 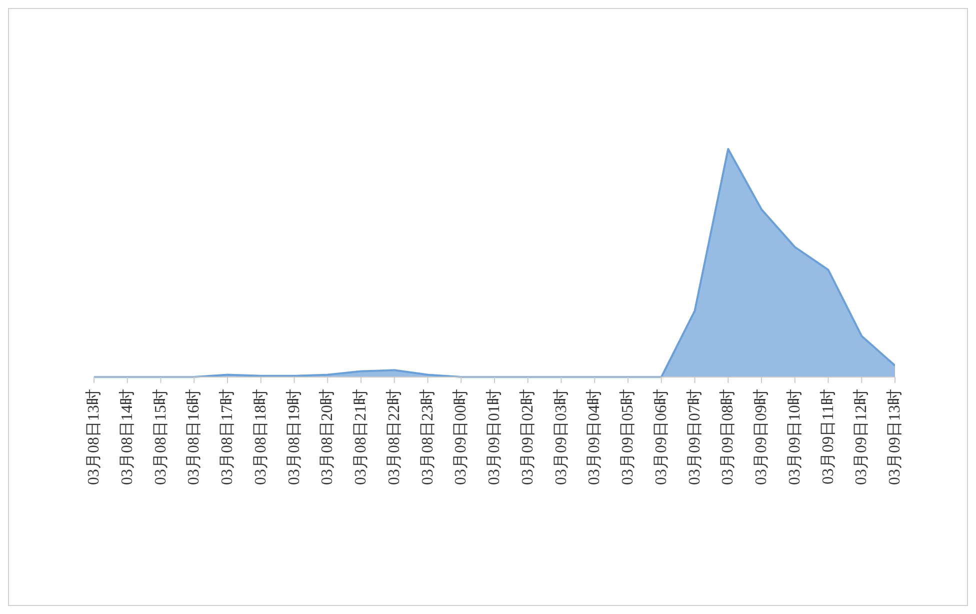 What do you see at coordinates (794, 437) in the screenshot?
I see `x-tick-label: 03月09日10时` at bounding box center [794, 437].